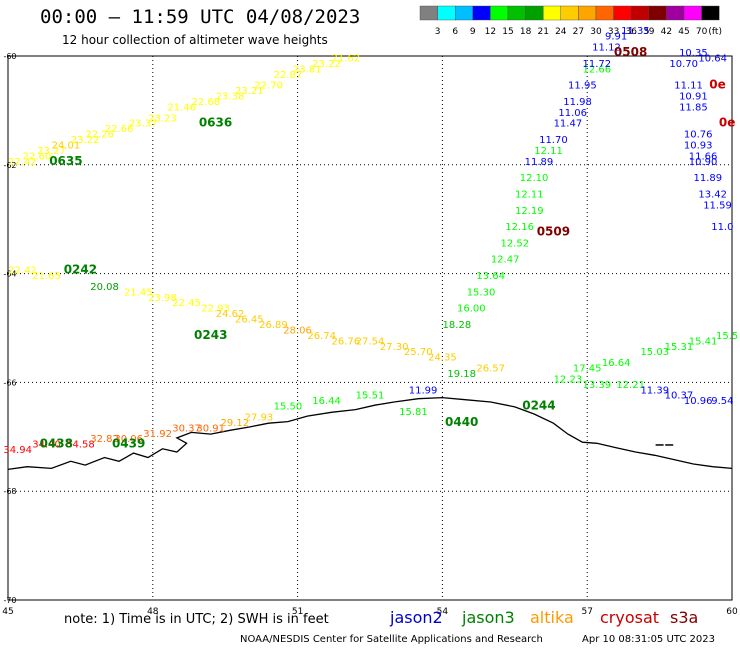  What do you see at coordinates (471, 309) in the screenshot?
I see `swh-value: 16.00` at bounding box center [471, 309].